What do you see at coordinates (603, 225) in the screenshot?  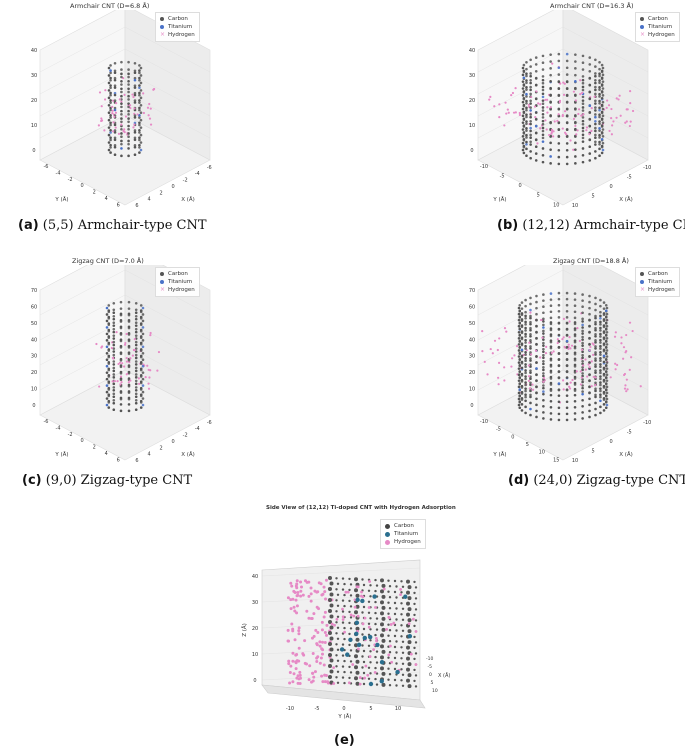 I see `caption-text: (12,12) Armchair-type CNT` at bounding box center [603, 225].